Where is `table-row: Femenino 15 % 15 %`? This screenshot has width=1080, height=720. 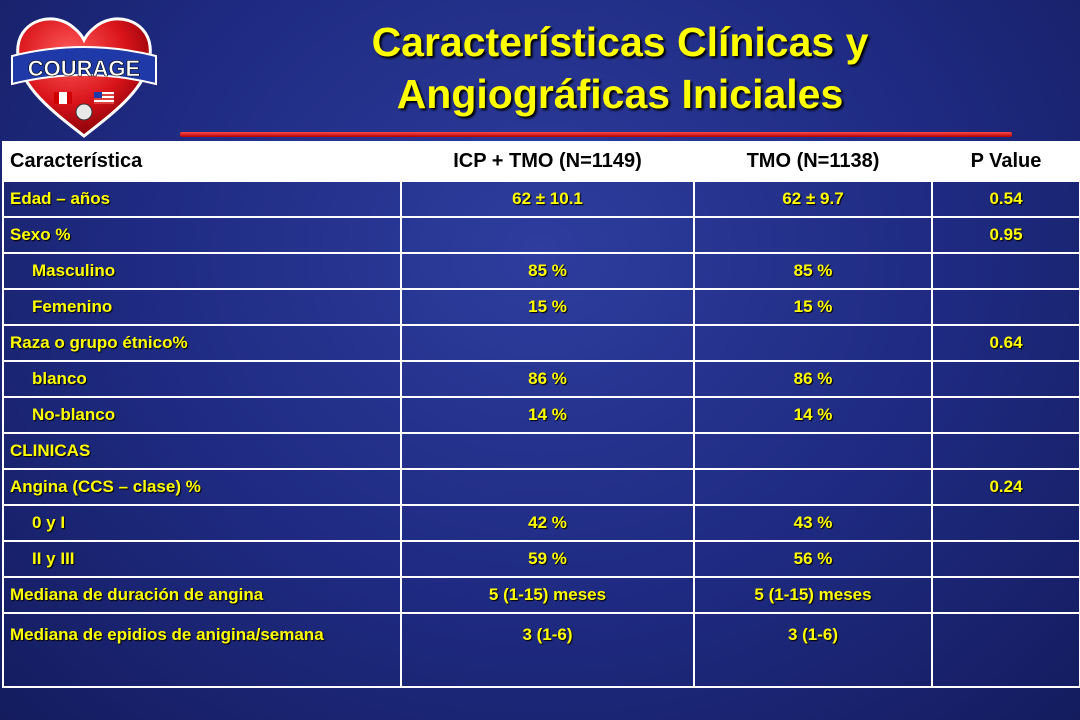
table-row: Femenino 15 % 15 % is located at coordinates (541, 307).